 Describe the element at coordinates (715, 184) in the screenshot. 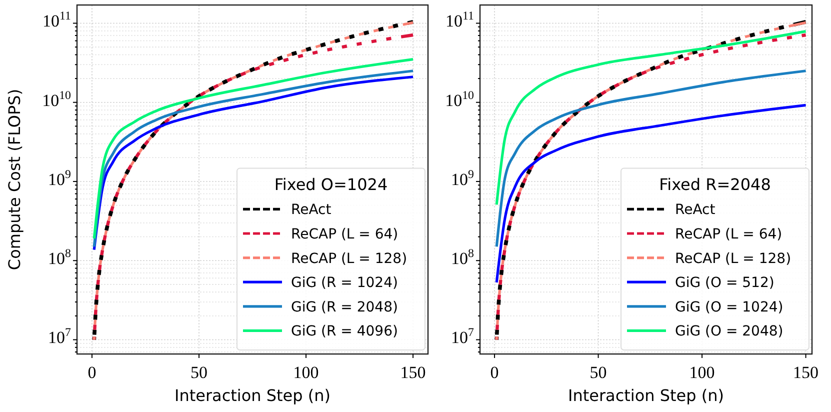

I see `legend-title: Fixed R=2048` at that location.